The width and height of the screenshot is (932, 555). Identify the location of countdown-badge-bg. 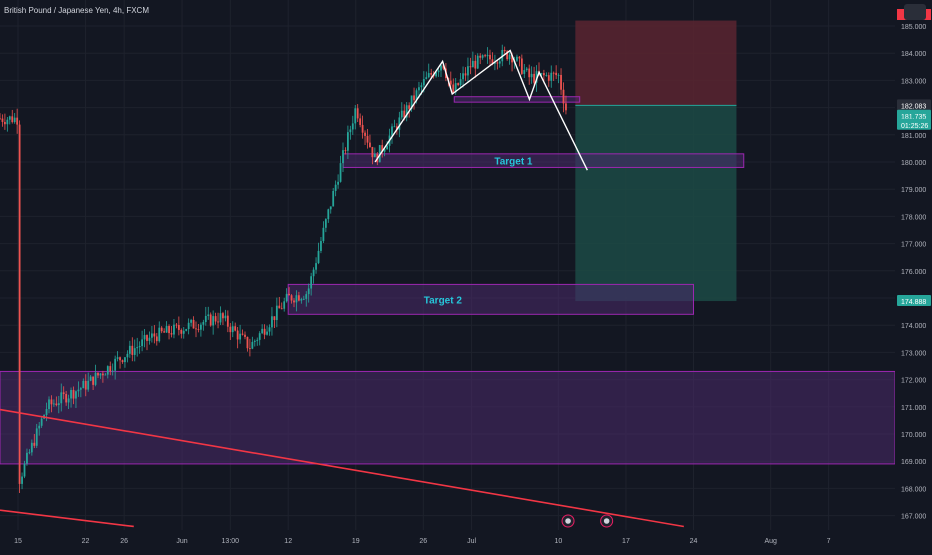
(914, 124).